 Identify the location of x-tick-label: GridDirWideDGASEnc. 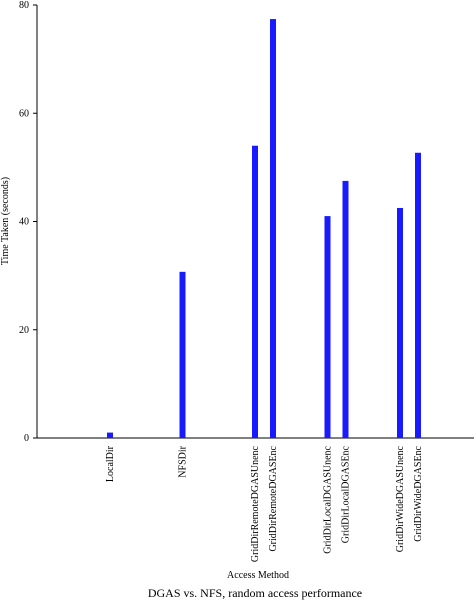
(418, 493).